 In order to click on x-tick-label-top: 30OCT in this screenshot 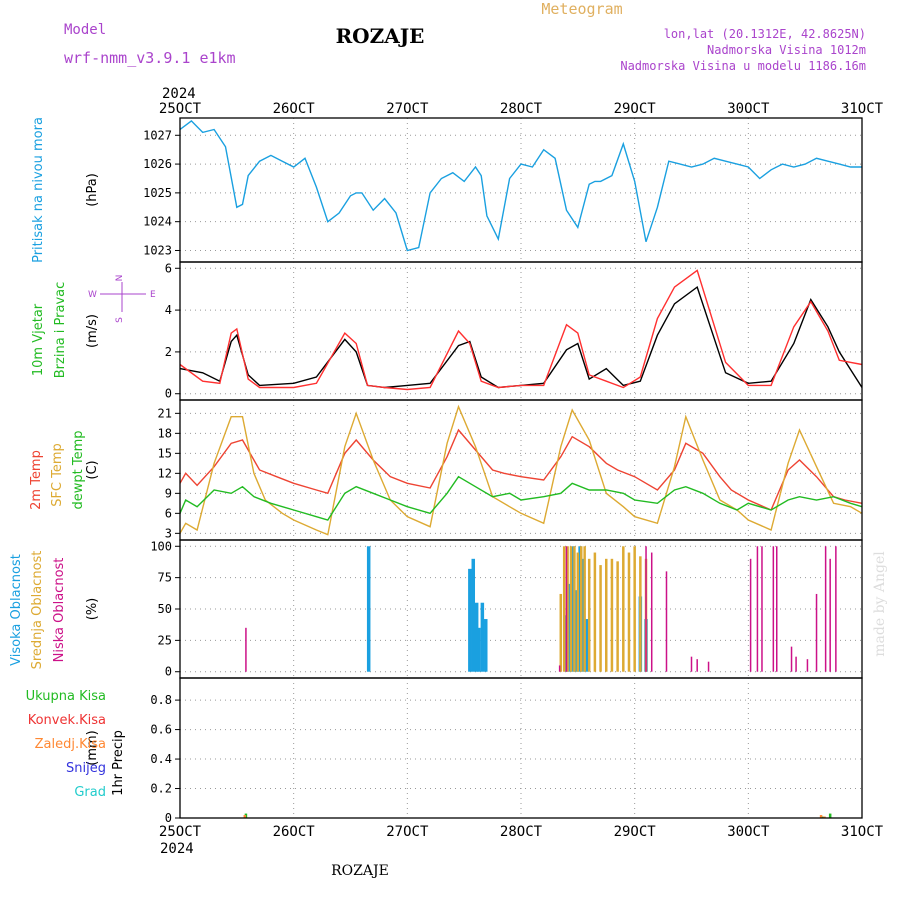, I will do `click(748, 109)`.